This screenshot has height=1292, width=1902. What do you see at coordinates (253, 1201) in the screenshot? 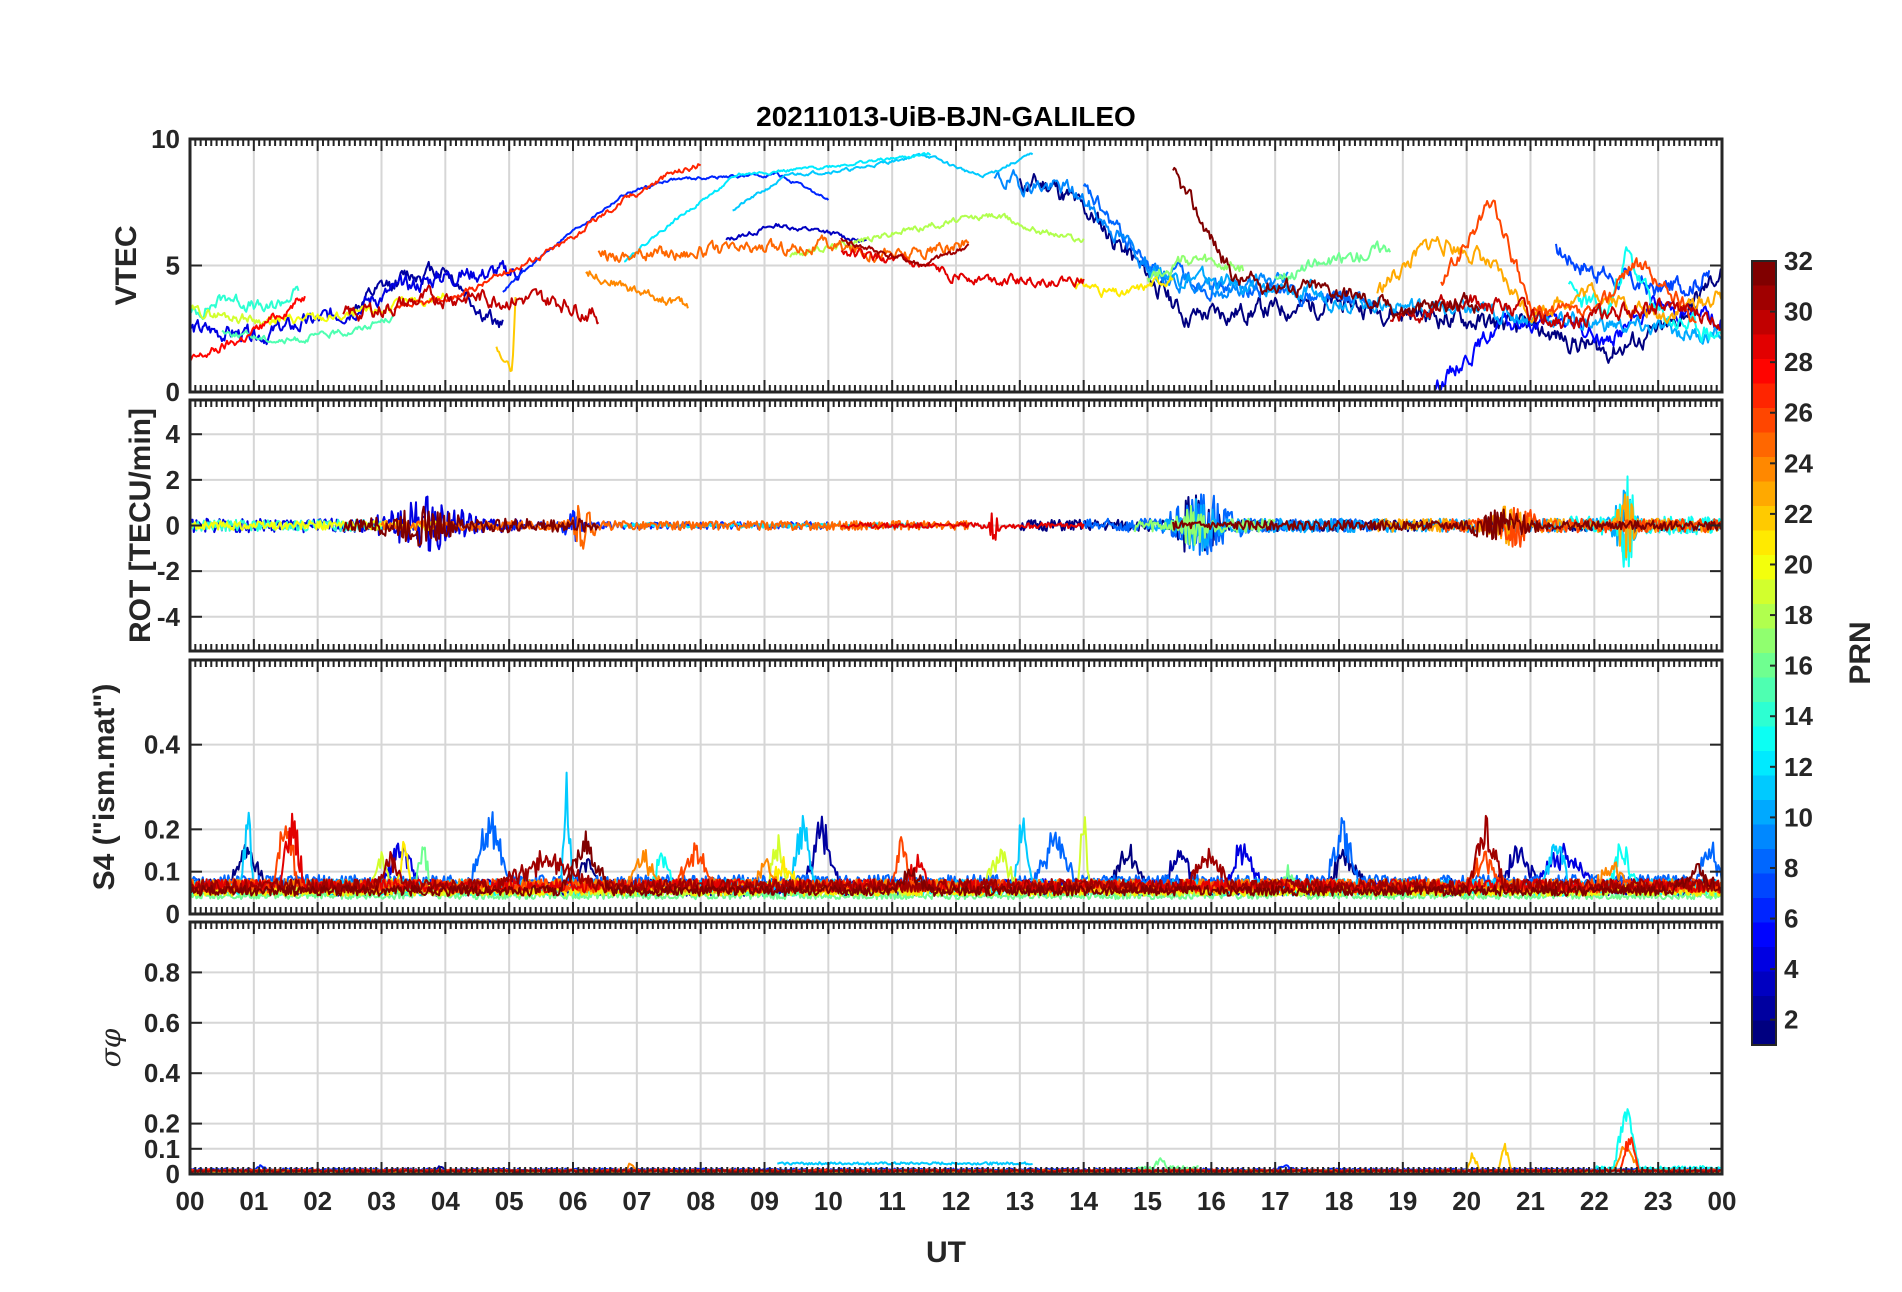
I see `x-tick-label: 01` at bounding box center [253, 1201].